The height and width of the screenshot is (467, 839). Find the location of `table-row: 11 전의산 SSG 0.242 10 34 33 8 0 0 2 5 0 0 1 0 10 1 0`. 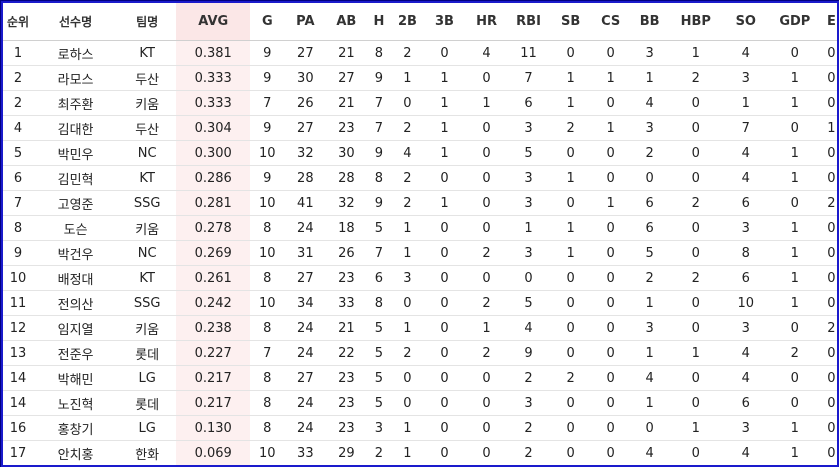

table-row: 11 전의산 SSG 0.242 10 34 33 8 0 0 2 5 0 0 1 0 10 1 0 is located at coordinates (420, 303).